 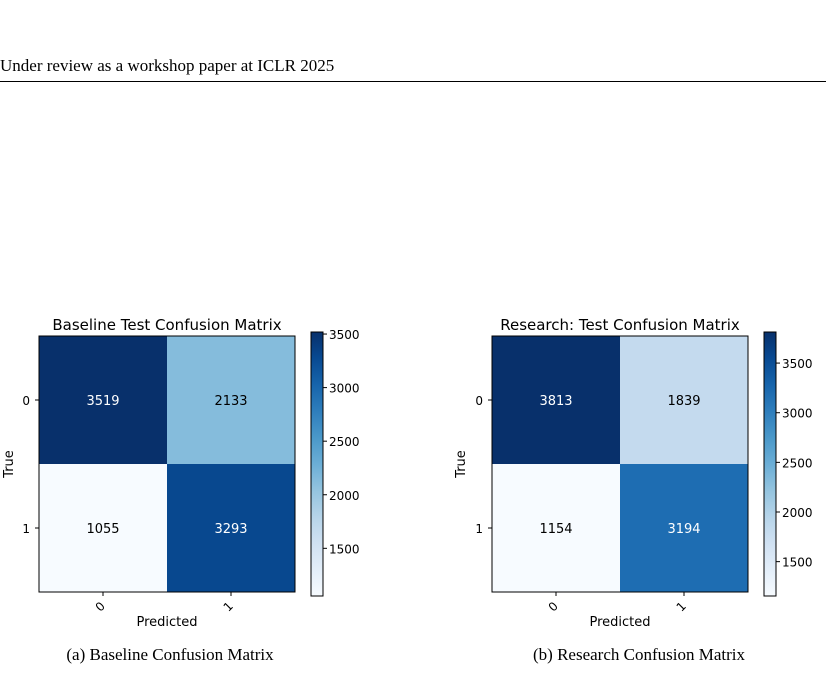 What do you see at coordinates (344, 389) in the screenshot?
I see `panel-a-colorbar-tick-label-3: 3000` at bounding box center [344, 389].